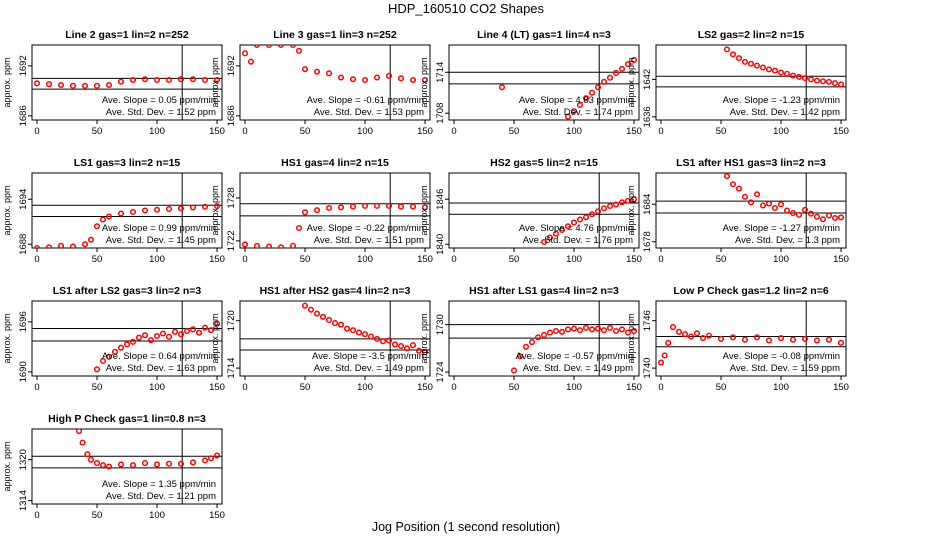 Image resolution: width=936 pixels, height=545 pixels. Describe the element at coordinates (365, 228) in the screenshot. I see `slope-annotation: Ave. Slope = -0.22 ppm/min` at that location.